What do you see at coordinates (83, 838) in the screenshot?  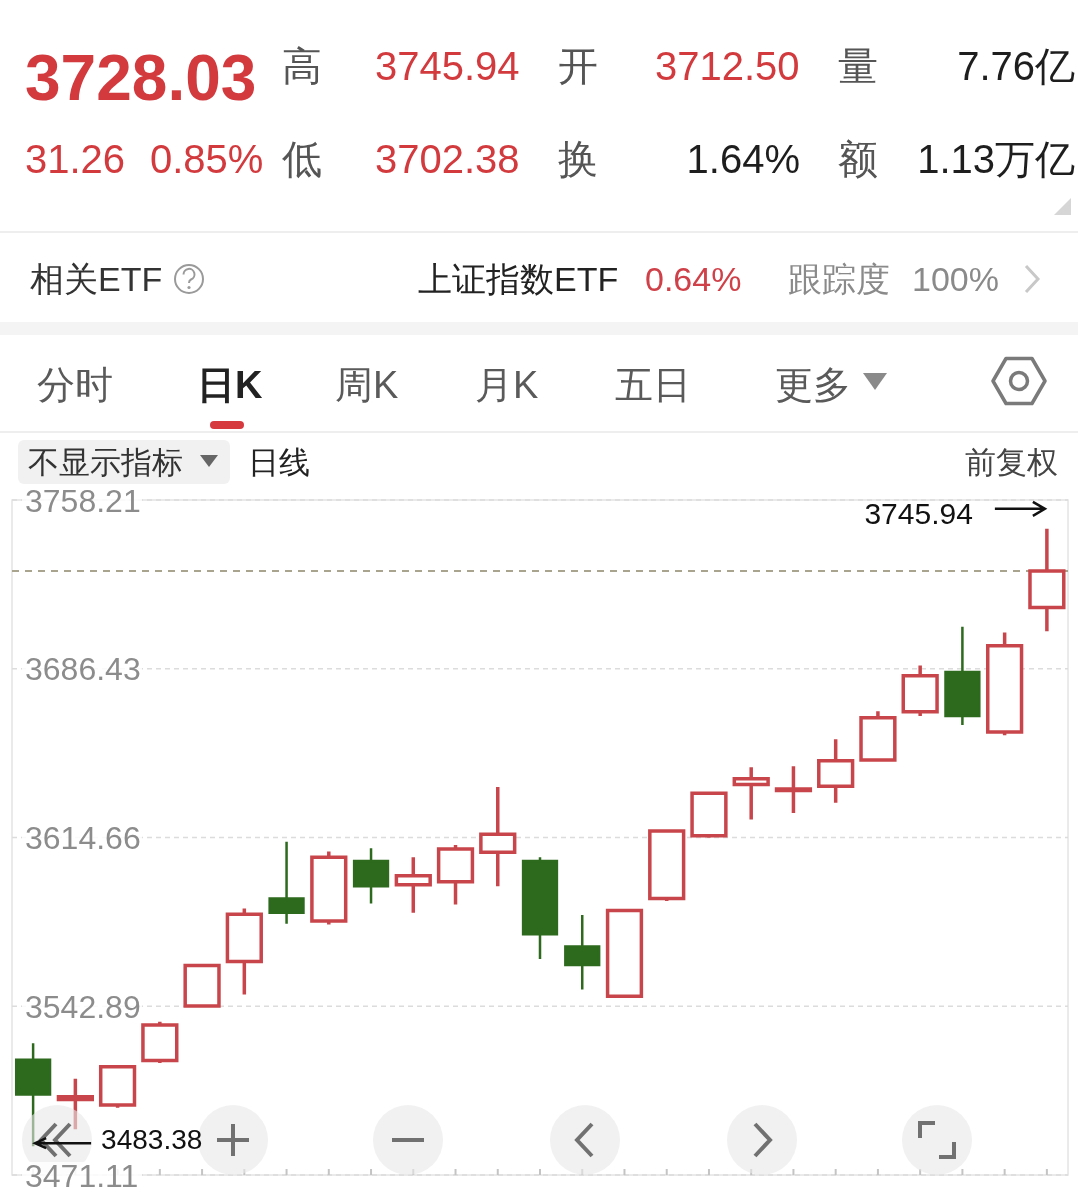 I see `y-tick-label: 3614.66` at bounding box center [83, 838].